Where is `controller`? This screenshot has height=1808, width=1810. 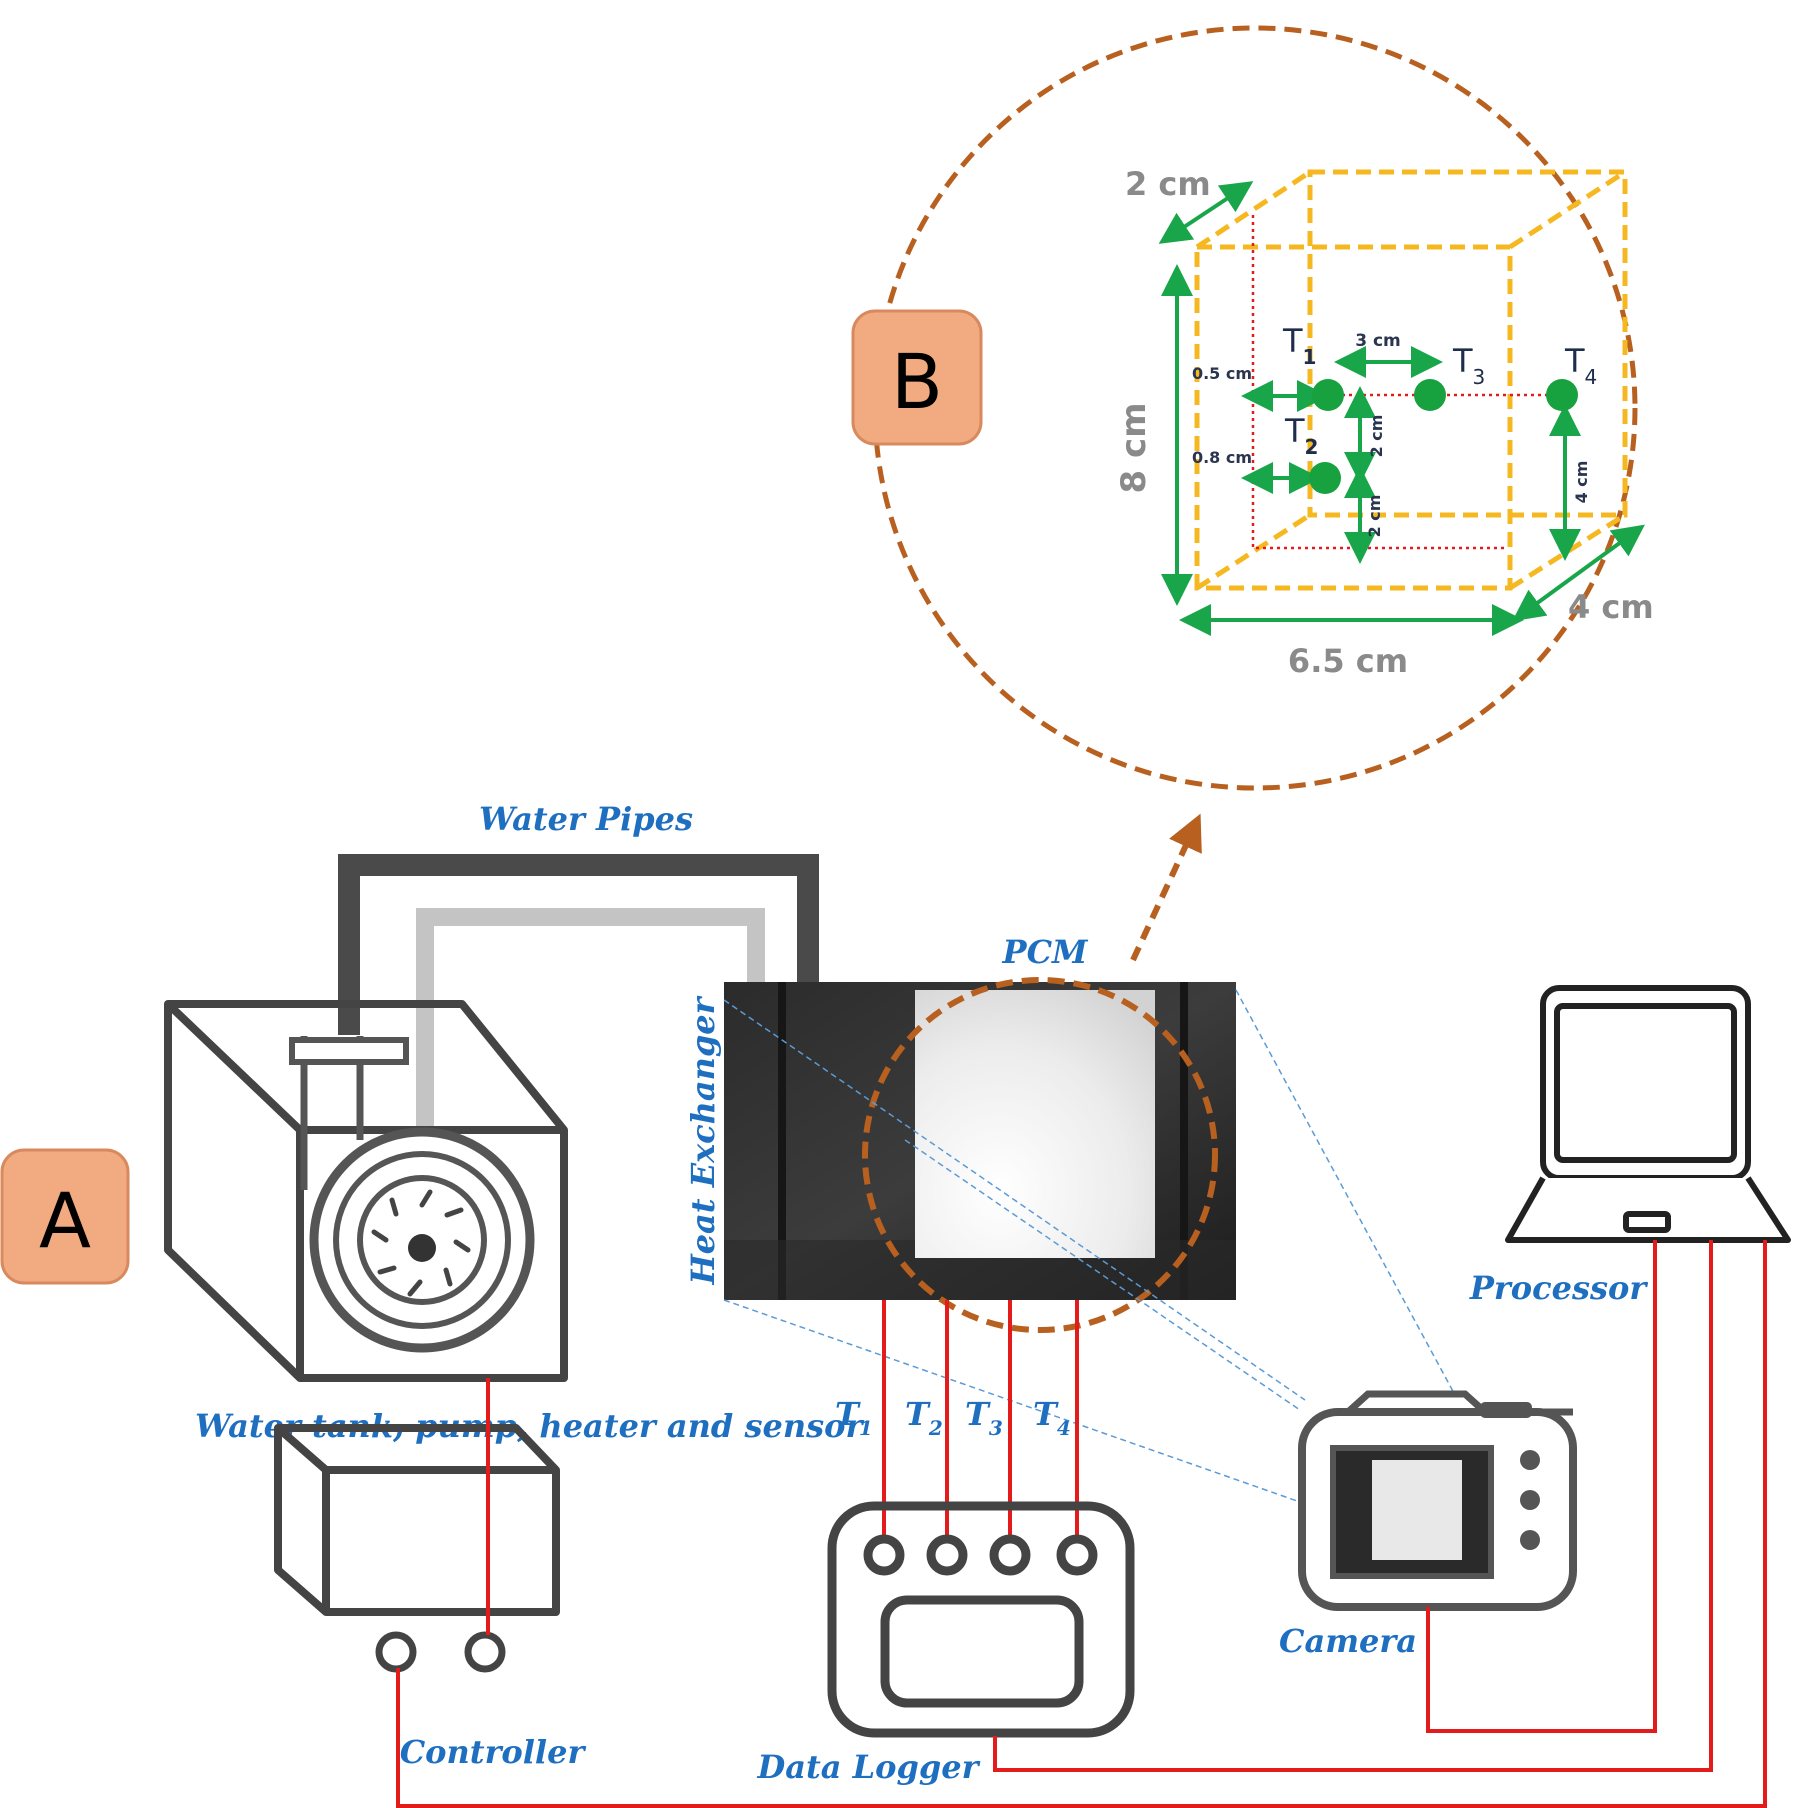 controller is located at coordinates (417, 1520).